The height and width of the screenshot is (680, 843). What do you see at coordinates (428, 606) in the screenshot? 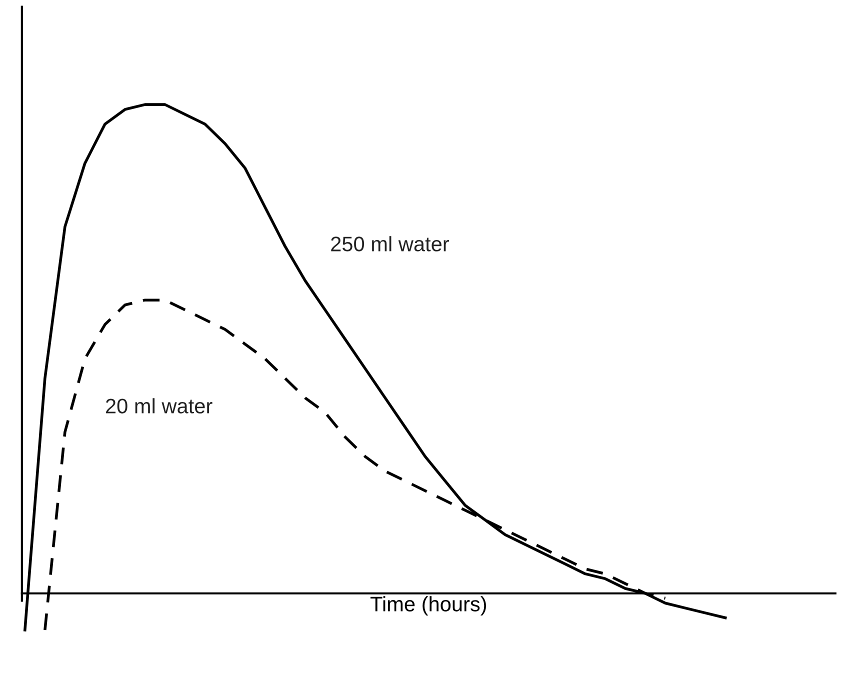
I see `x-axis-title: Time (hours)` at bounding box center [428, 606].